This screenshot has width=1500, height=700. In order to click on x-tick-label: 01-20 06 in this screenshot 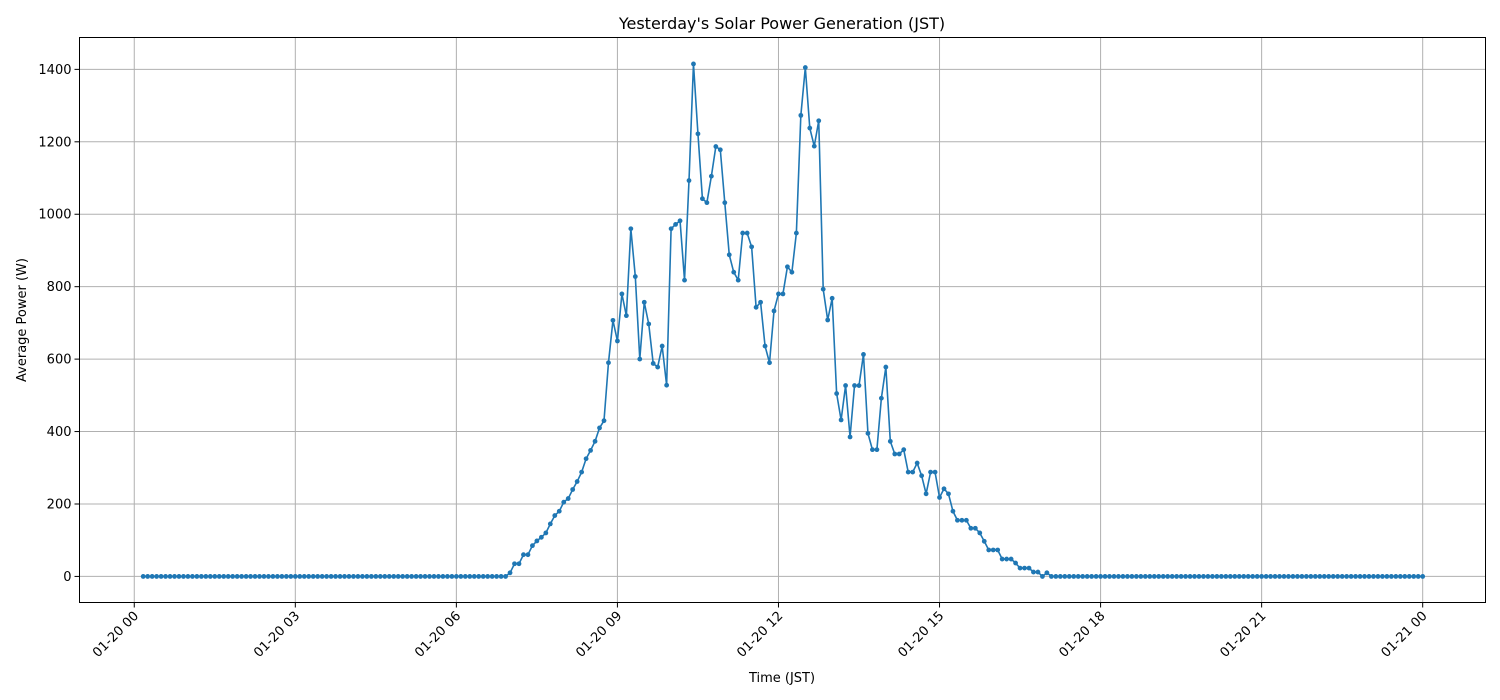, I will do `click(438, 635)`.